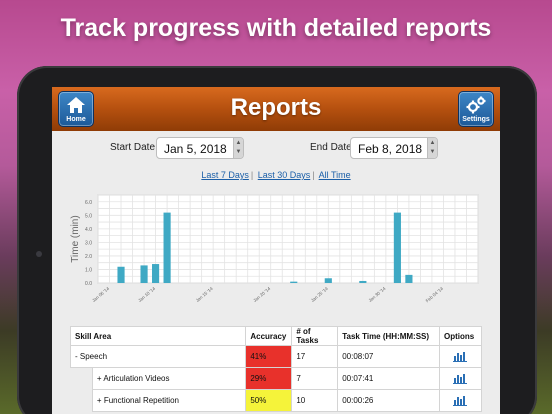 The height and width of the screenshot is (414, 552). I want to click on col-task-time: Task Time (HH:MM:SS), so click(388, 336).